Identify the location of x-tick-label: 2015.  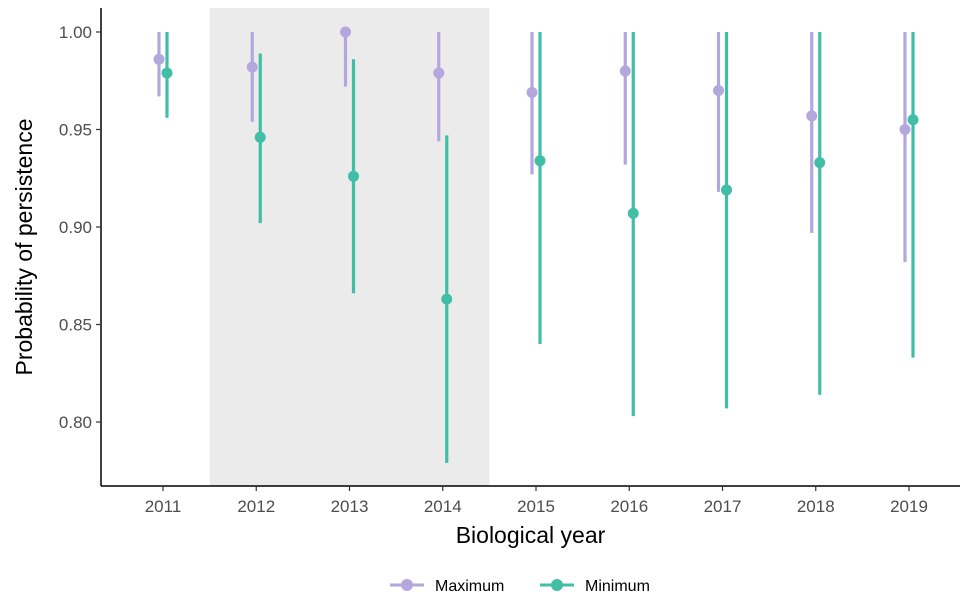
(536, 506).